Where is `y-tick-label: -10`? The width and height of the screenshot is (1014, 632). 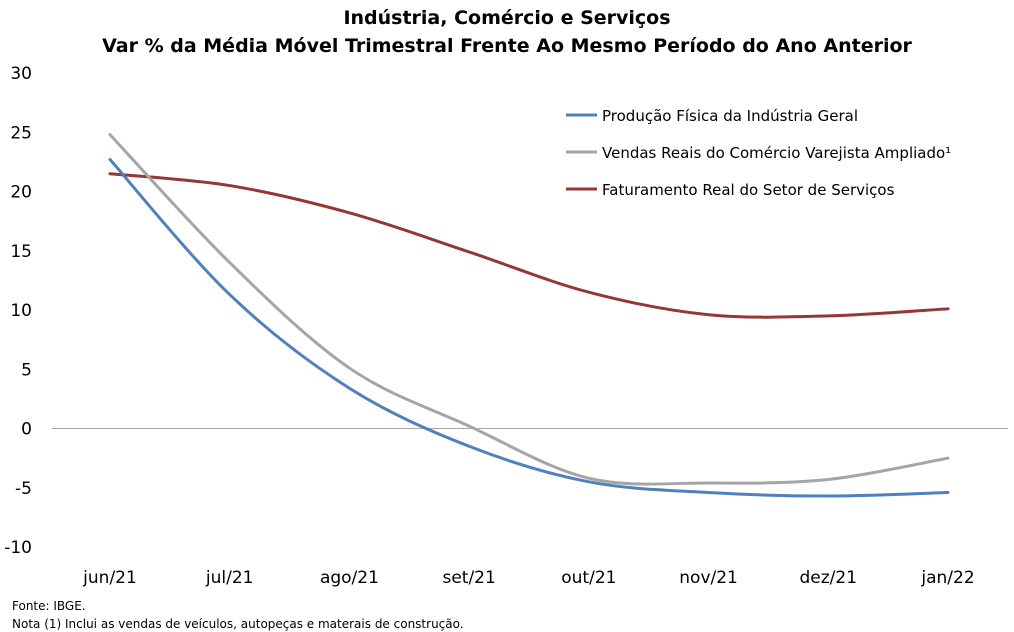
y-tick-label: -10 is located at coordinates (18, 548).